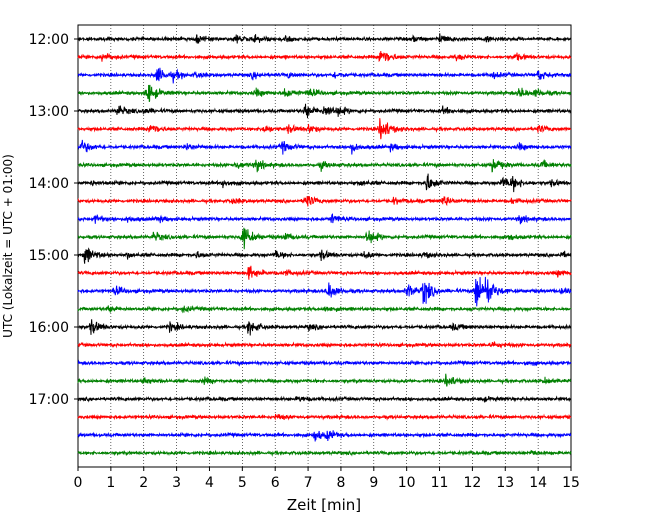 The width and height of the screenshot is (650, 520). I want to click on trace-12:00, so click(324, 38).